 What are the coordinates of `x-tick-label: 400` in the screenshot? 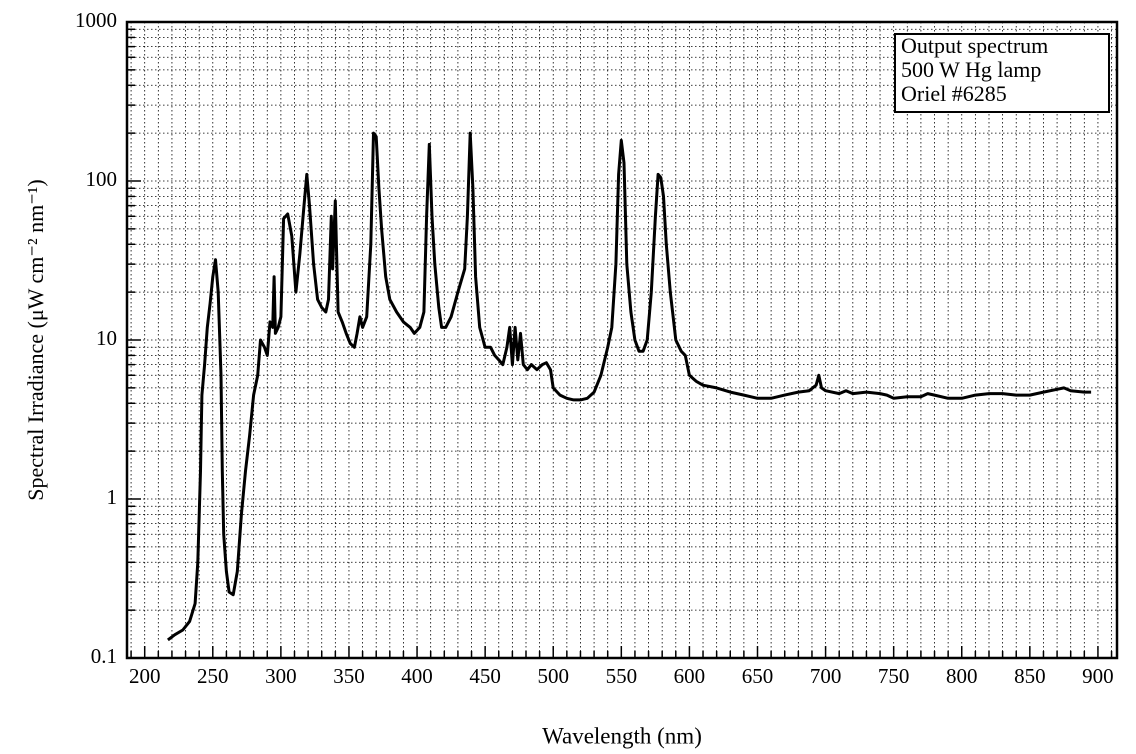 It's located at (417, 676).